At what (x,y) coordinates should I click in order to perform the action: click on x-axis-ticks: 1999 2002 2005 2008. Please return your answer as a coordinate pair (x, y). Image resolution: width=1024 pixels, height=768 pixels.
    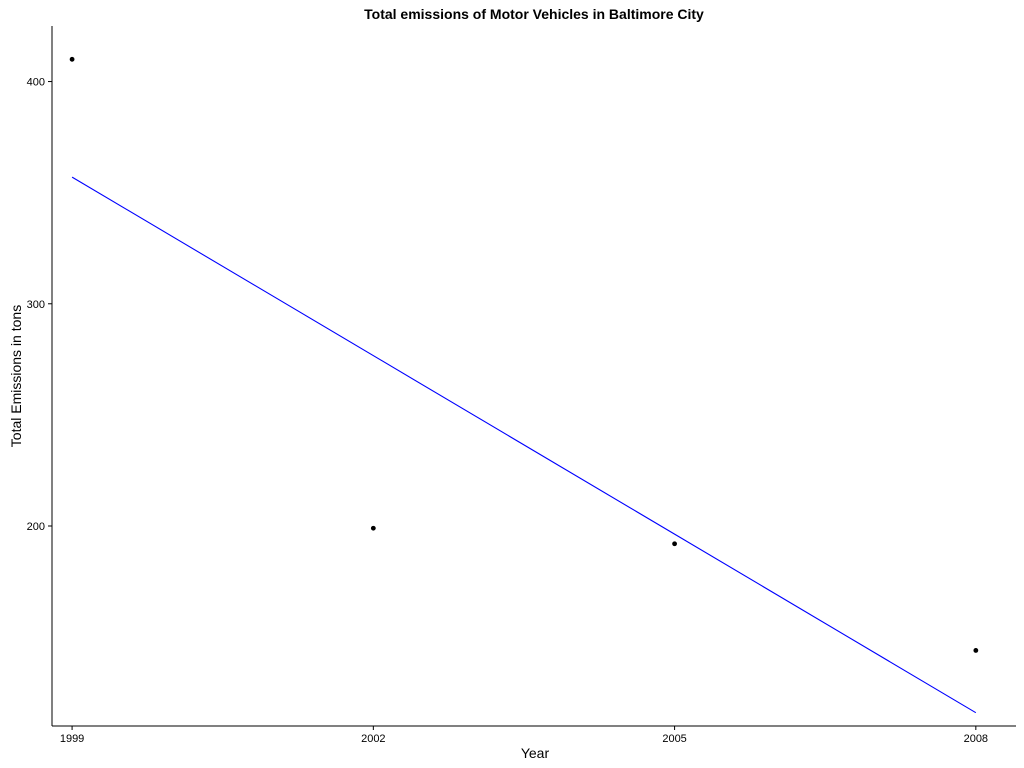
    Looking at the image, I should click on (524, 735).